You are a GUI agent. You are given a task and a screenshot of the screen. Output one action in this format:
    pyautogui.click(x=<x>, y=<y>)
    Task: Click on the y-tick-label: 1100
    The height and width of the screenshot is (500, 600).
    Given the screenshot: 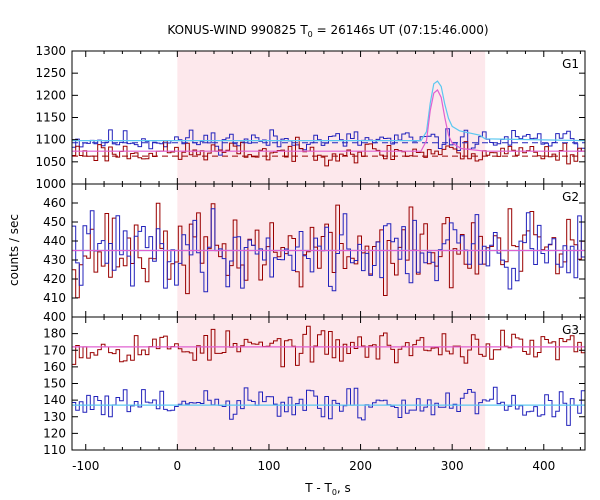 What is the action you would take?
    pyautogui.click(x=50, y=140)
    